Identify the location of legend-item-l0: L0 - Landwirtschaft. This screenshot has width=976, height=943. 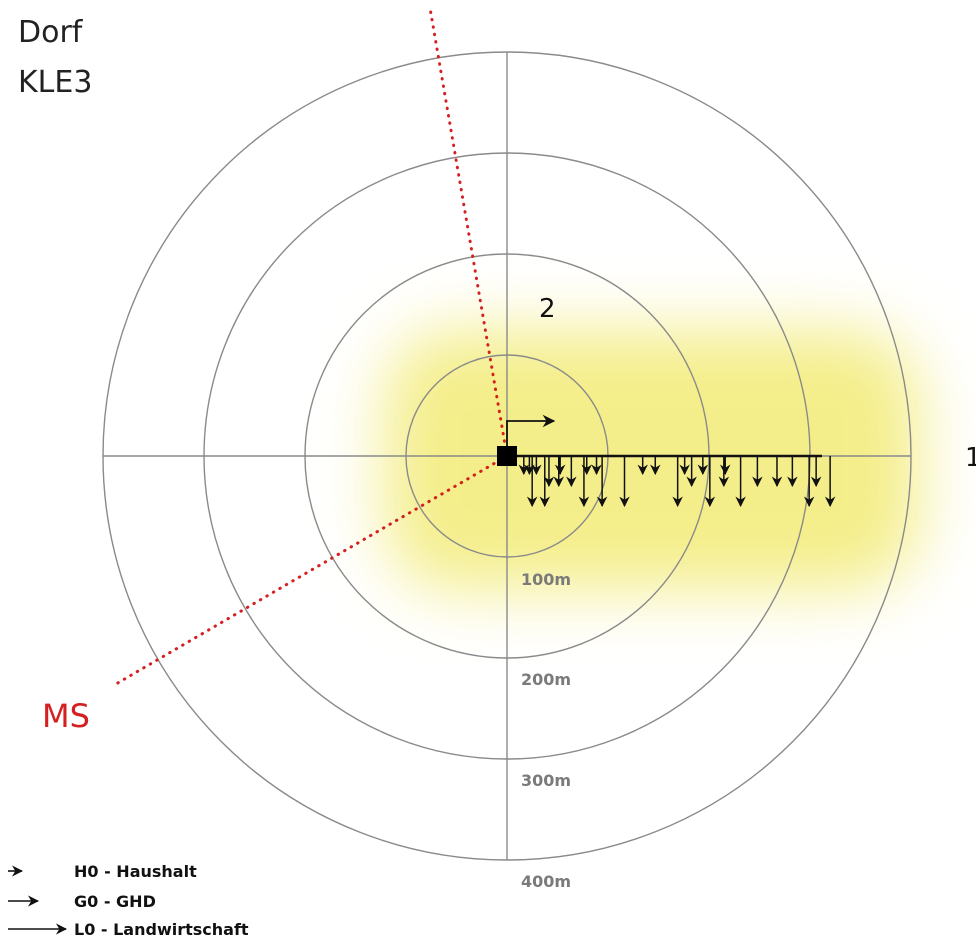
(128, 929).